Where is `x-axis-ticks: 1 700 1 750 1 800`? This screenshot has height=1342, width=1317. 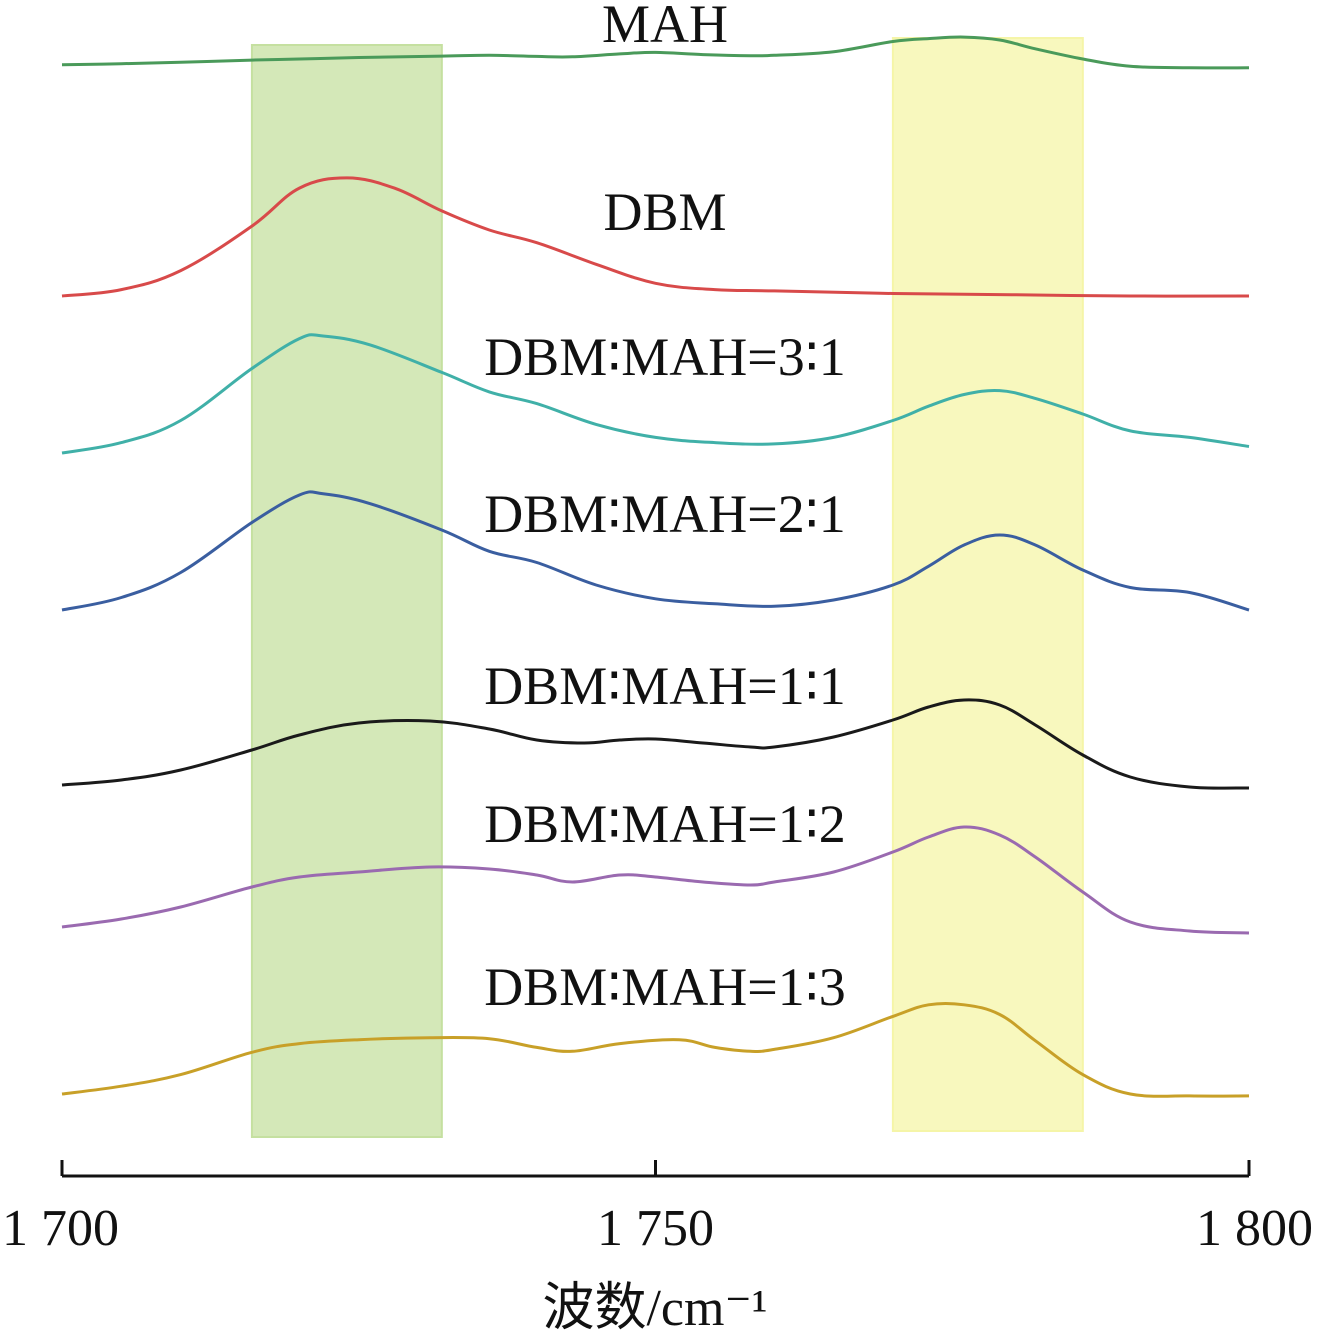 x-axis-ticks: 1 700 1 750 1 800 is located at coordinates (657, 1208).